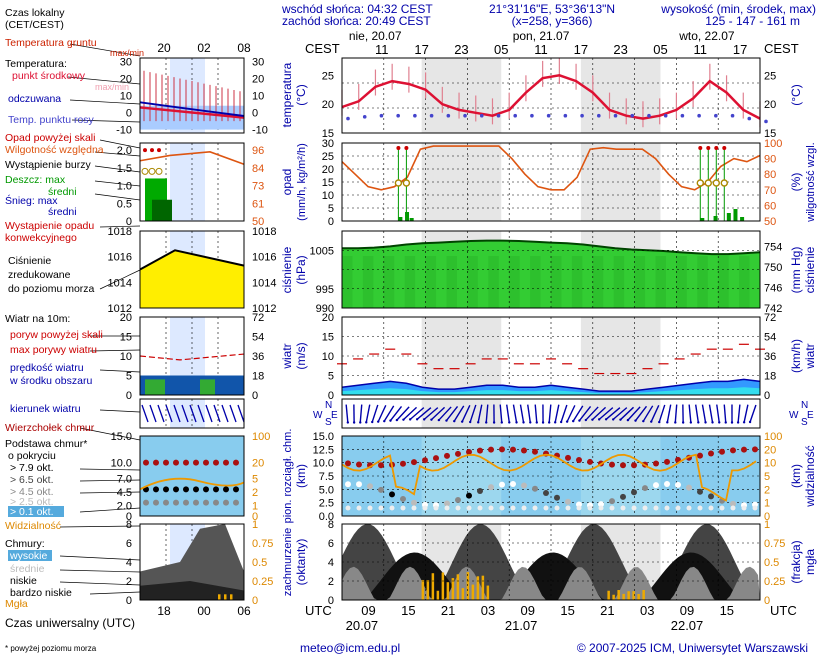 This screenshot has height=660, width=820. I want to click on y-tick-label: 0.25, so click(262, 582).